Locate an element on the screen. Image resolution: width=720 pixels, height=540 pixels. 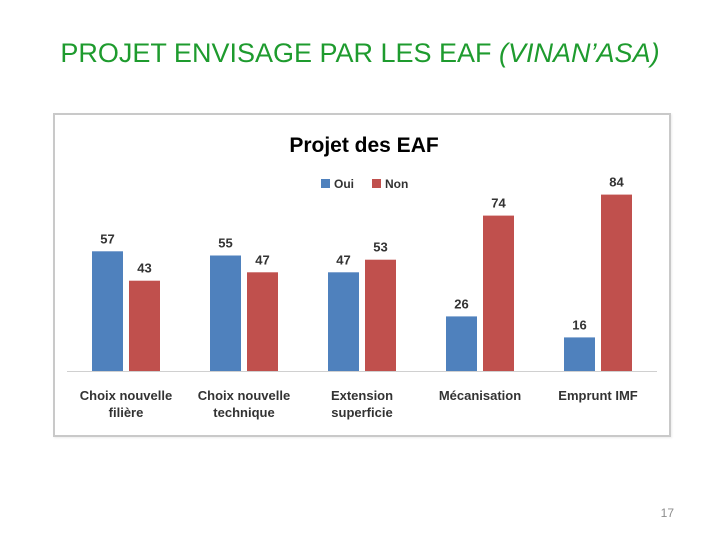
legend-swatch-oui is located at coordinates (325, 183).